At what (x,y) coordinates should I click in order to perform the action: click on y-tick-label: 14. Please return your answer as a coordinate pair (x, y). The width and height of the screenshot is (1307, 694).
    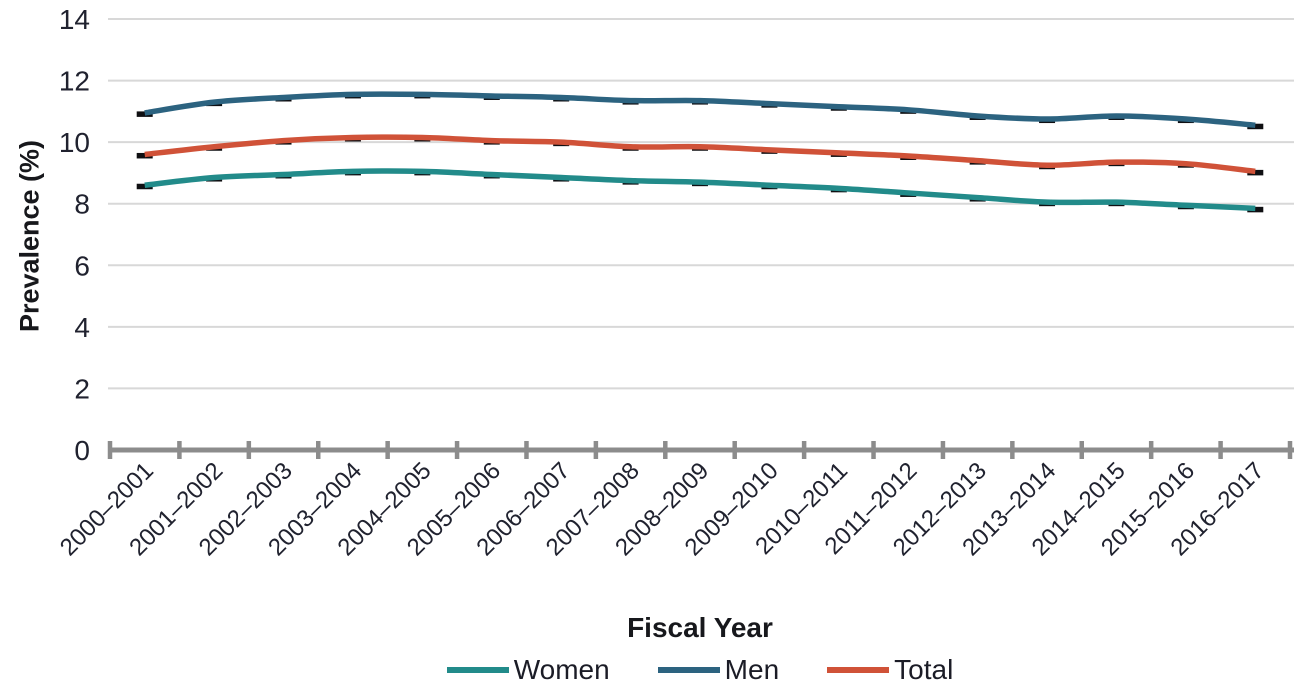
    Looking at the image, I should click on (74, 19).